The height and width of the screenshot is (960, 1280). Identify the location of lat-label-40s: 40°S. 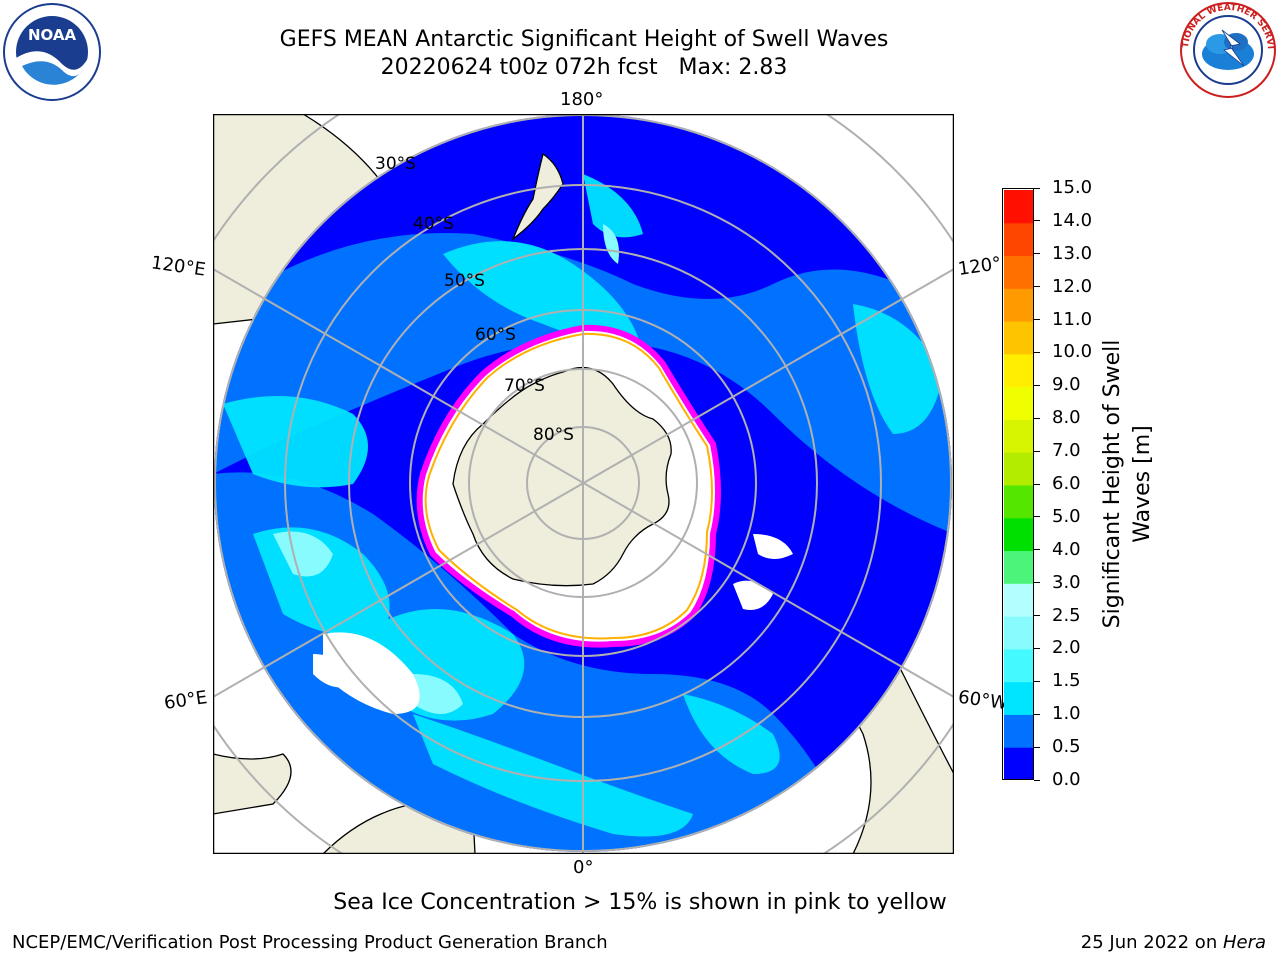
(433, 224).